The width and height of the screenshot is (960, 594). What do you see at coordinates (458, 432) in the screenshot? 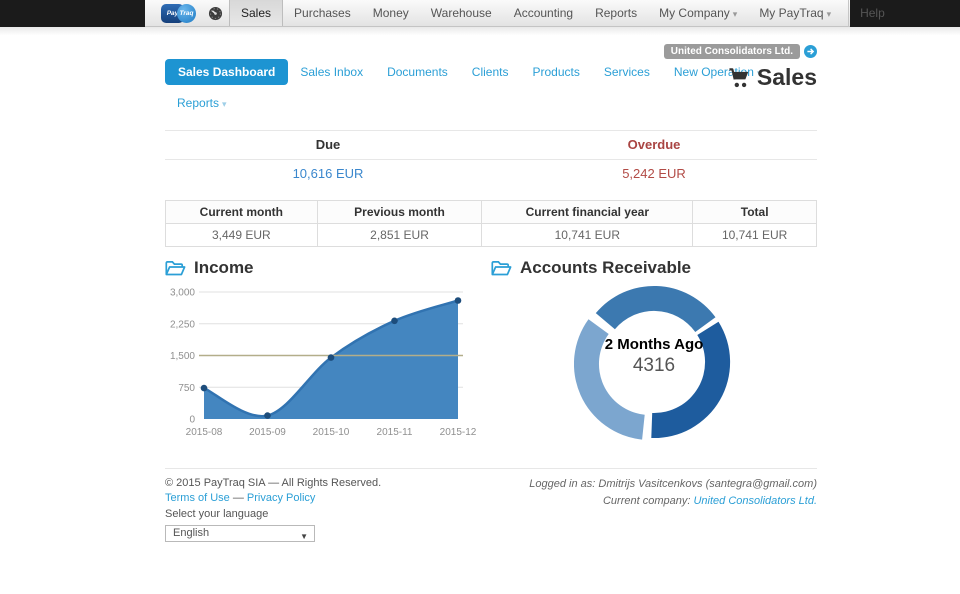
I see `svg-text: 2015-12` at bounding box center [458, 432].